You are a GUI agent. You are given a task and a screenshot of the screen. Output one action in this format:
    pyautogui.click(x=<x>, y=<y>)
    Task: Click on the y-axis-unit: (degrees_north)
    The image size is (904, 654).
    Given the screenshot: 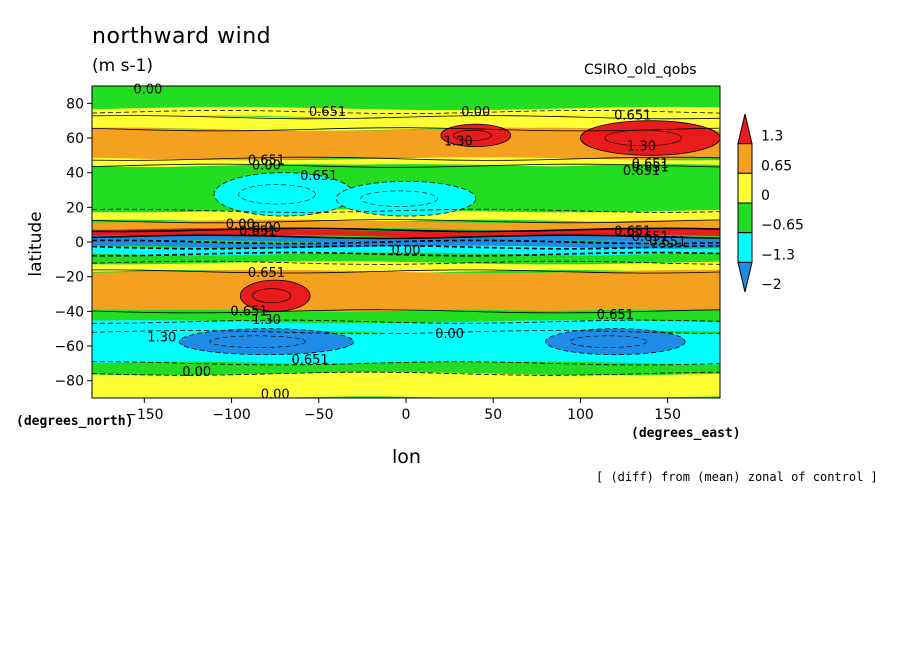 What is the action you would take?
    pyautogui.click(x=75, y=421)
    